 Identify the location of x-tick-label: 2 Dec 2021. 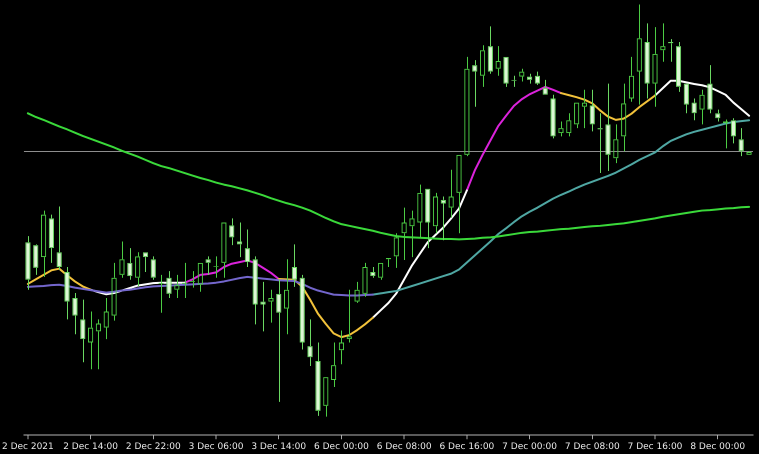
(28, 447).